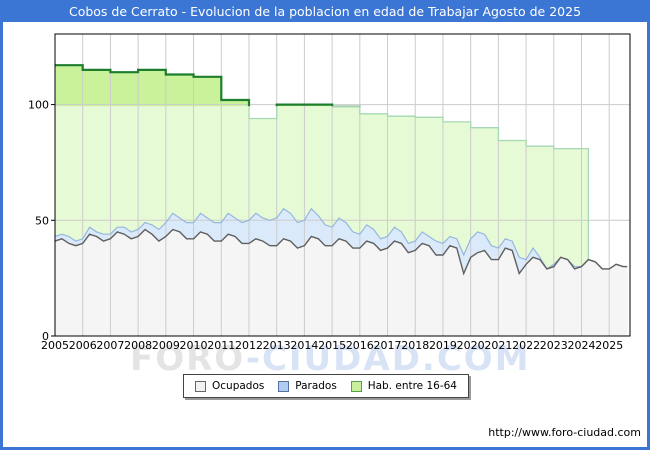  I want to click on parados-swatch-icon, so click(284, 386).